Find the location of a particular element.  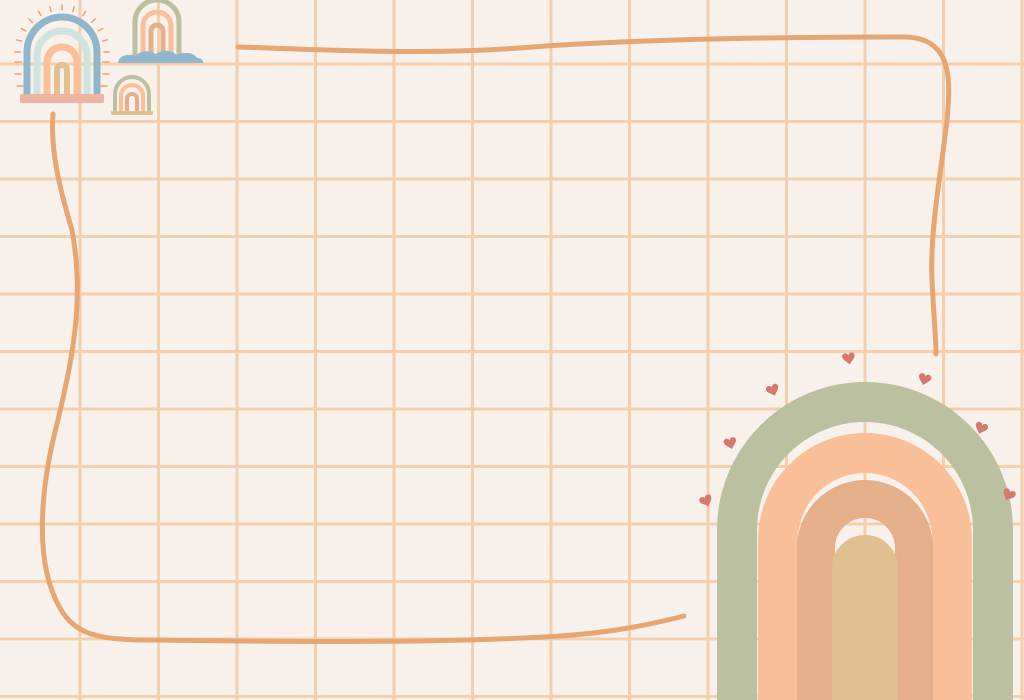

big-rainbow-icon is located at coordinates (865, 541).